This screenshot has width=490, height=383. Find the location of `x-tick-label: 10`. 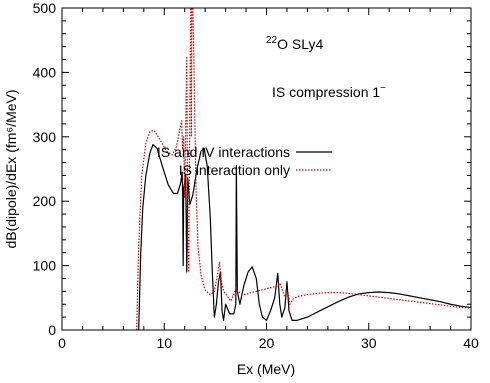

x-tick-label: 10 is located at coordinates (164, 343).